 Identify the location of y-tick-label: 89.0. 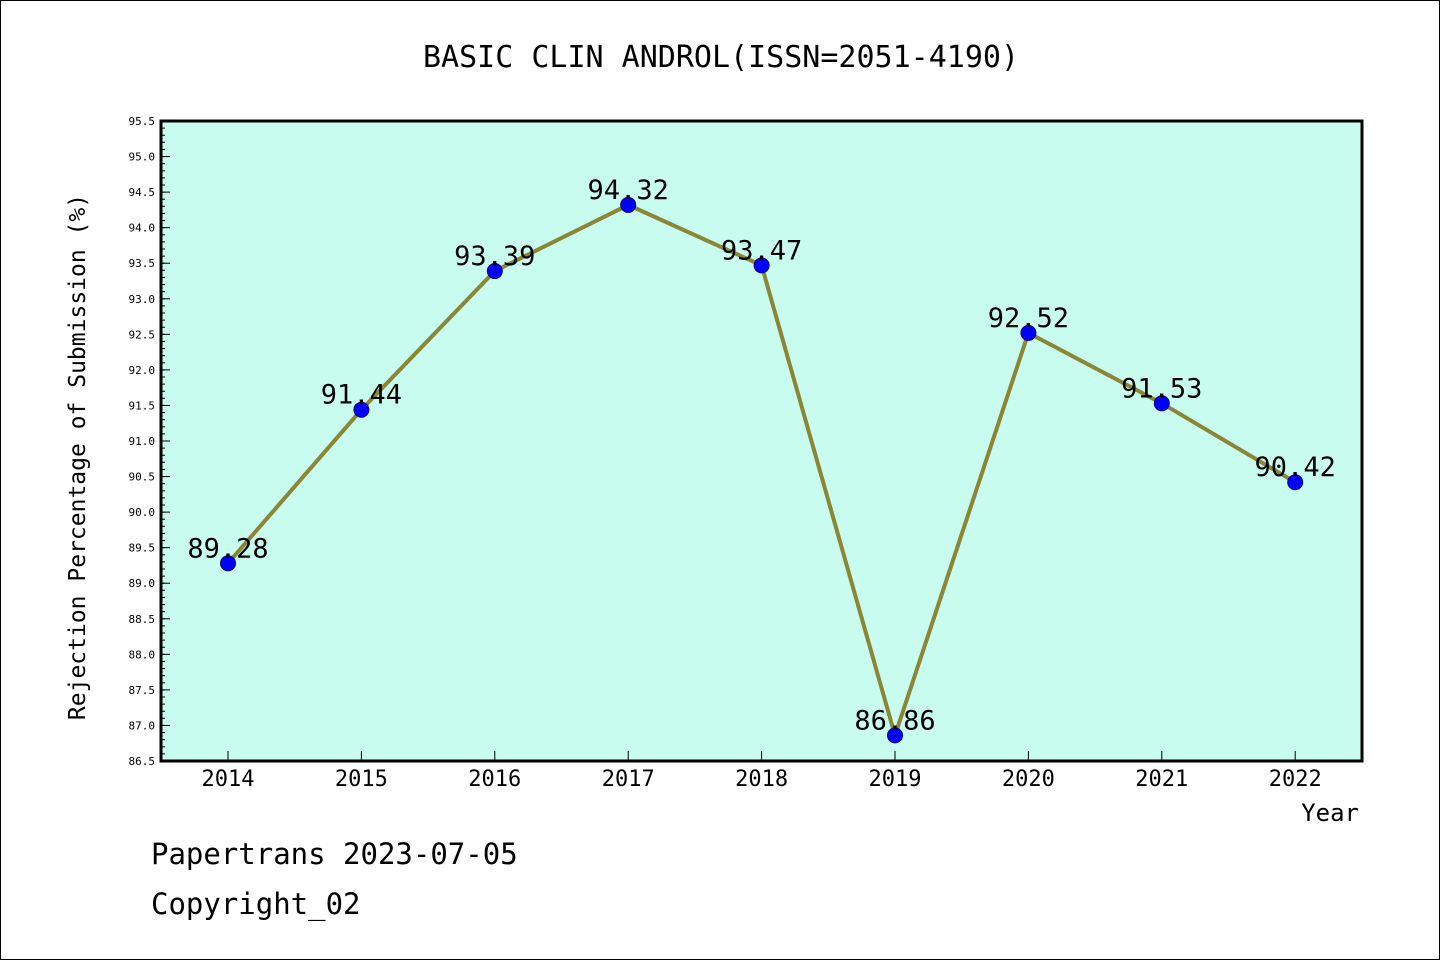
(142, 583).